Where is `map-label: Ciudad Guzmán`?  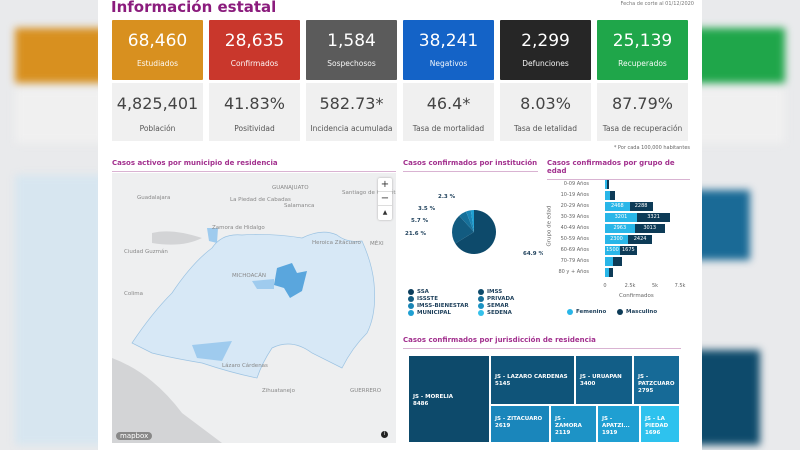 map-label: Ciudad Guzmán is located at coordinates (146, 252).